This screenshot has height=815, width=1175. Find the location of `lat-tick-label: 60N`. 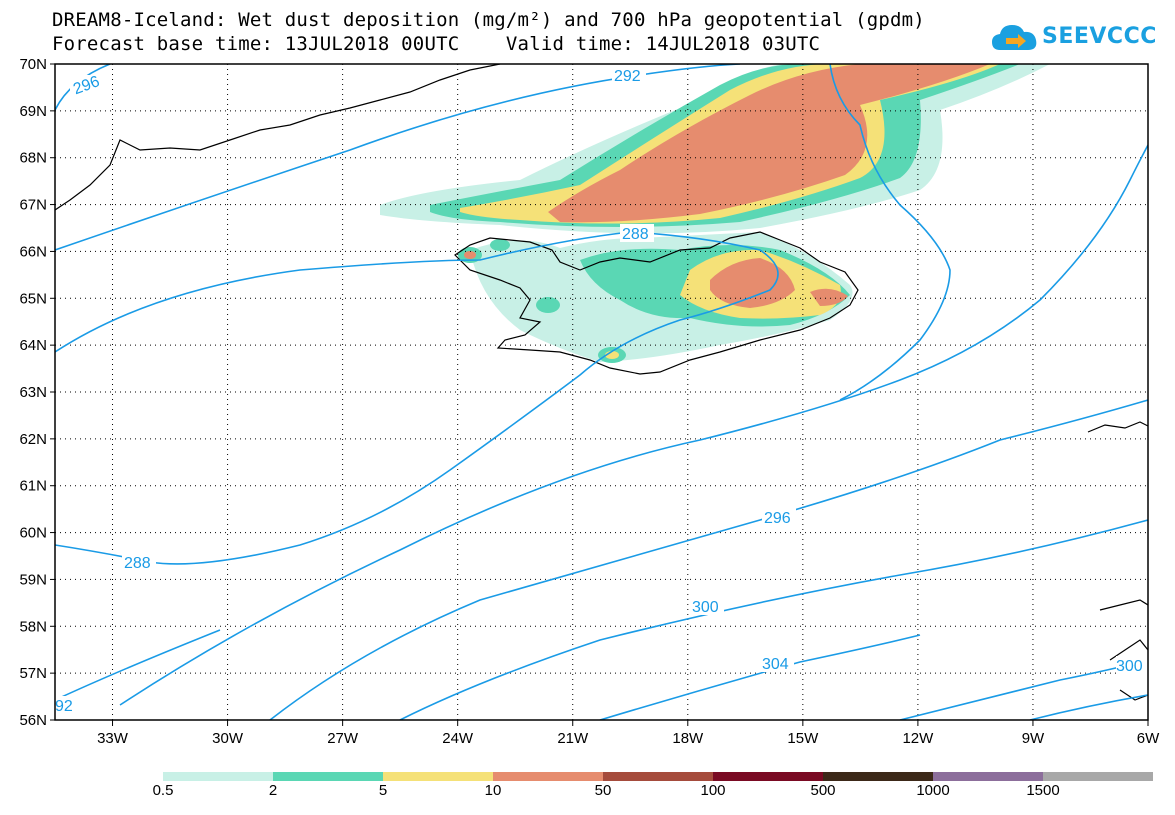

lat-tick-label: 60N is located at coordinates (33, 533).